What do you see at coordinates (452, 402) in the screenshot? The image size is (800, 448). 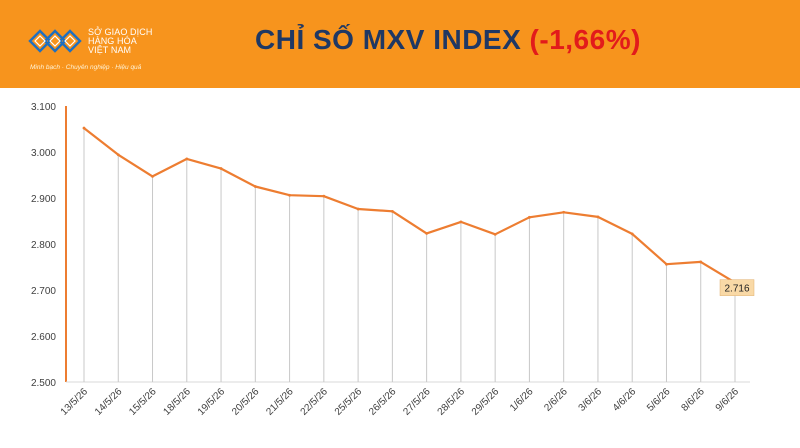 I see `x-tick-label: 28/5/26` at bounding box center [452, 402].